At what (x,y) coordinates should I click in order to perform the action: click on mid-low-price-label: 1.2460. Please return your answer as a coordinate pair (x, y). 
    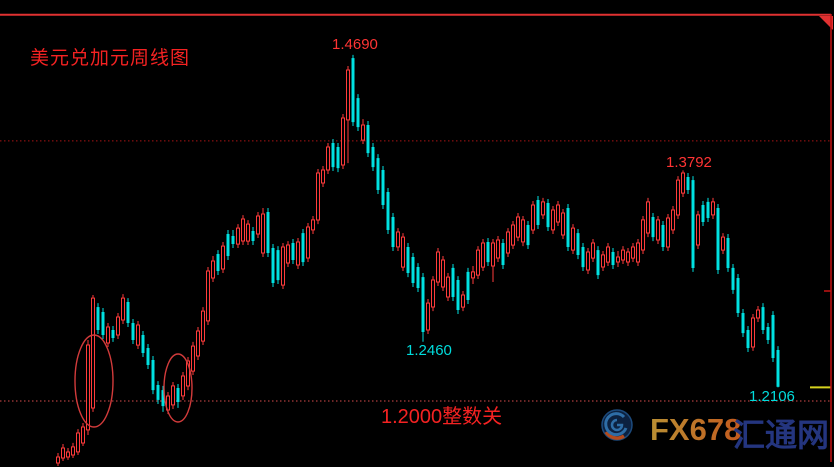
    Looking at the image, I should click on (429, 350).